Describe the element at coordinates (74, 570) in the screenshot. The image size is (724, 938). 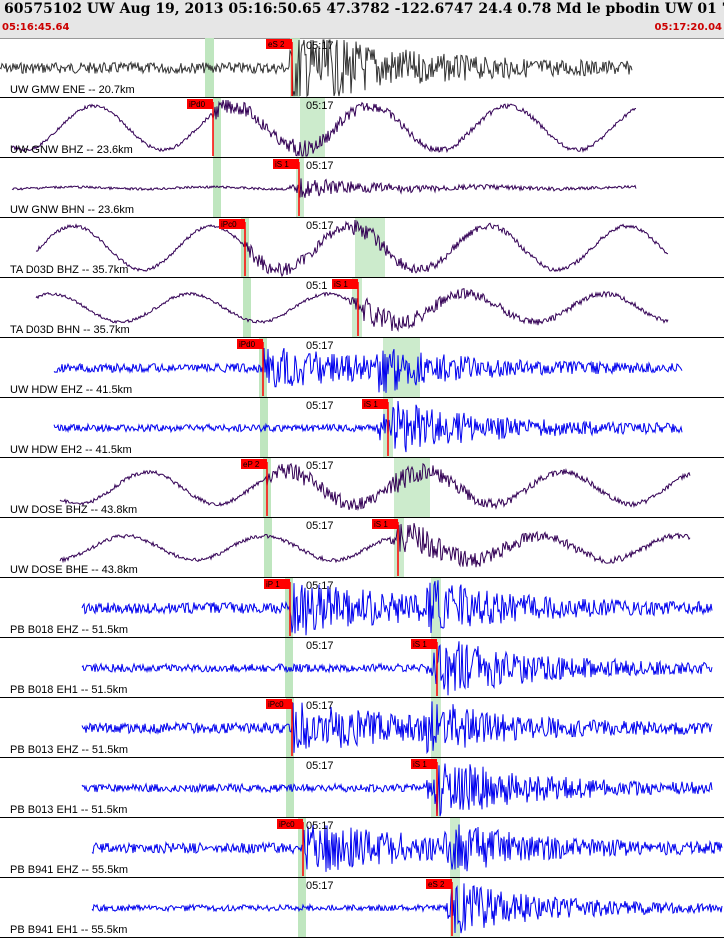
I see `station-label: UW DOSE BHE -- 43.8km` at that location.